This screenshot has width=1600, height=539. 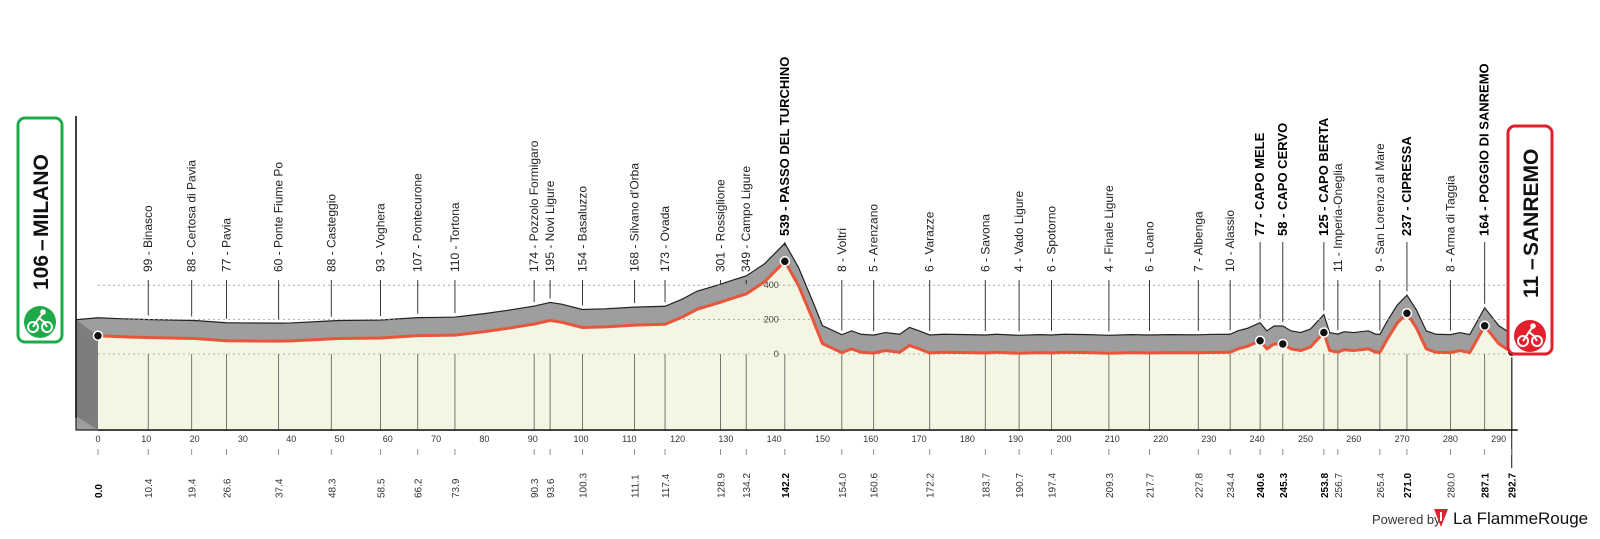 What do you see at coordinates (665, 239) in the screenshot?
I see `waypoint-label: 173 - Ovada` at bounding box center [665, 239].